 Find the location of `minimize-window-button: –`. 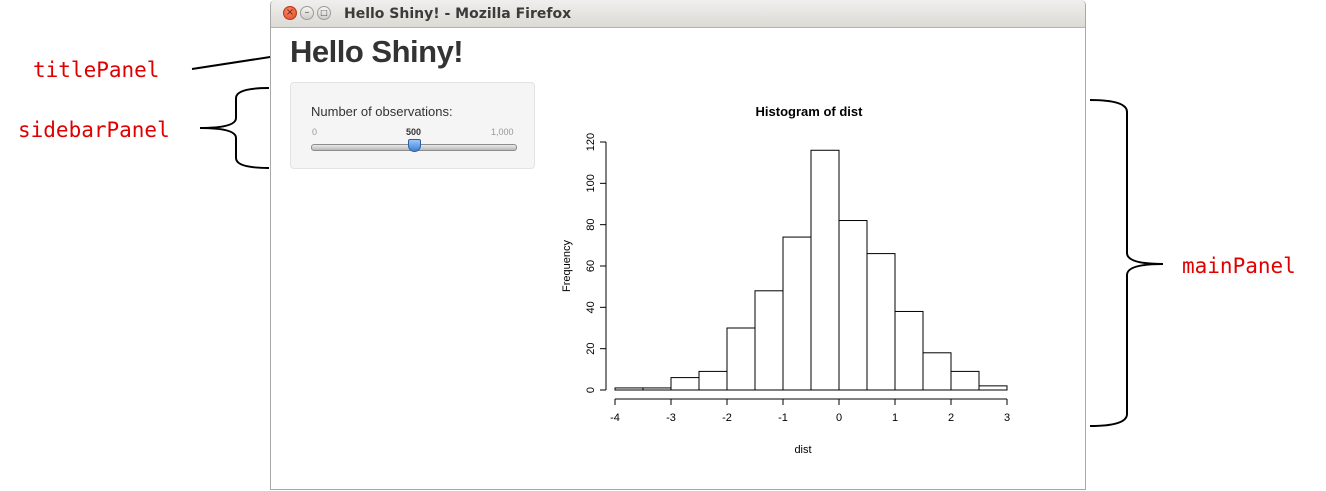

minimize-window-button: – is located at coordinates (307, 13).